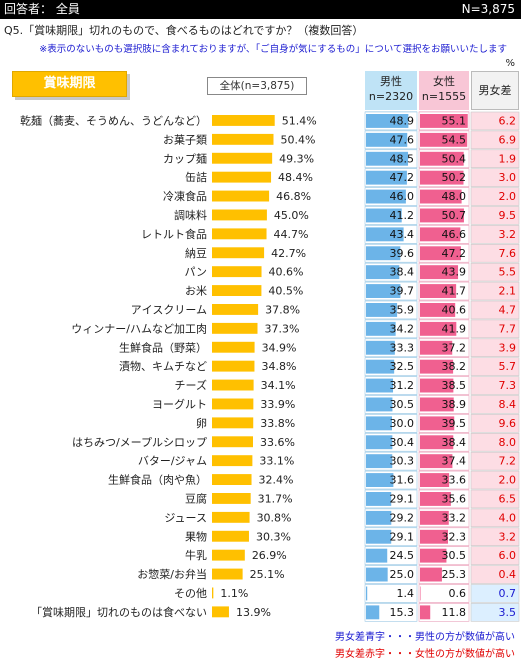  I want to click on total-value-label: 34.9%, so click(279, 347).